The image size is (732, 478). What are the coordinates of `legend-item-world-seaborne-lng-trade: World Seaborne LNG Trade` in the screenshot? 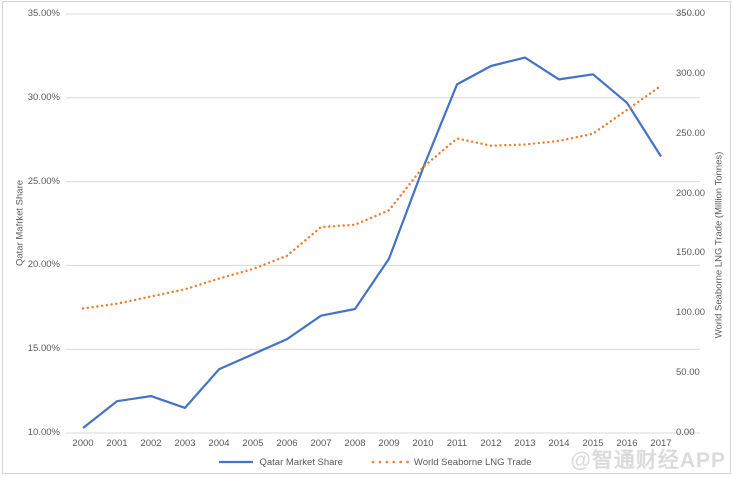 It's located at (451, 462).